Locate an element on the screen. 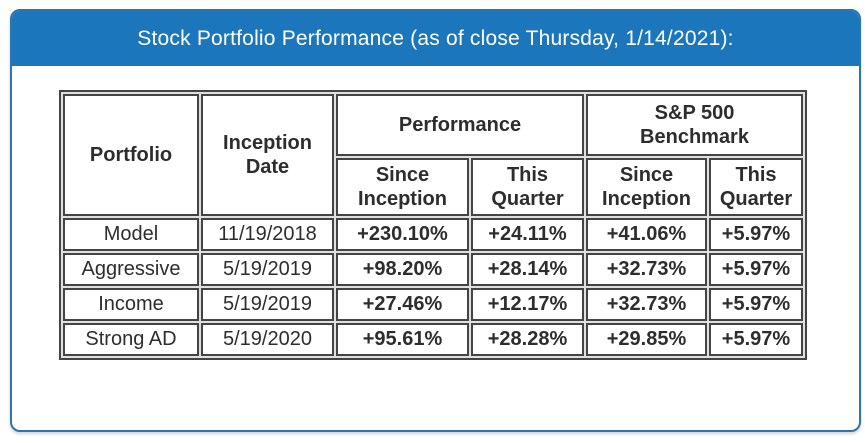 The width and height of the screenshot is (865, 443). cell-portfolio: Model is located at coordinates (131, 234).